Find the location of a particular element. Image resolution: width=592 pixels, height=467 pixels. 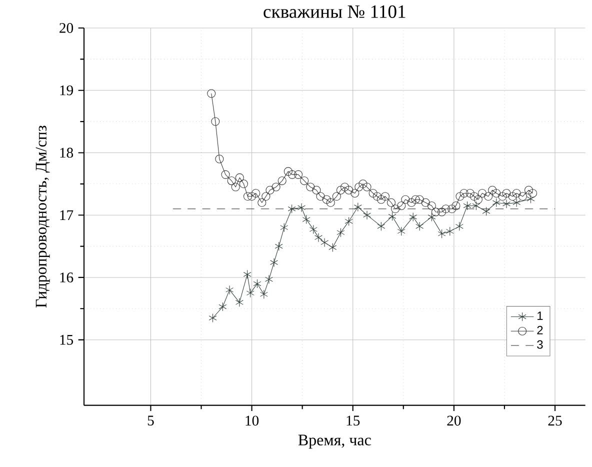

x-tick-label: 20 is located at coordinates (454, 421).